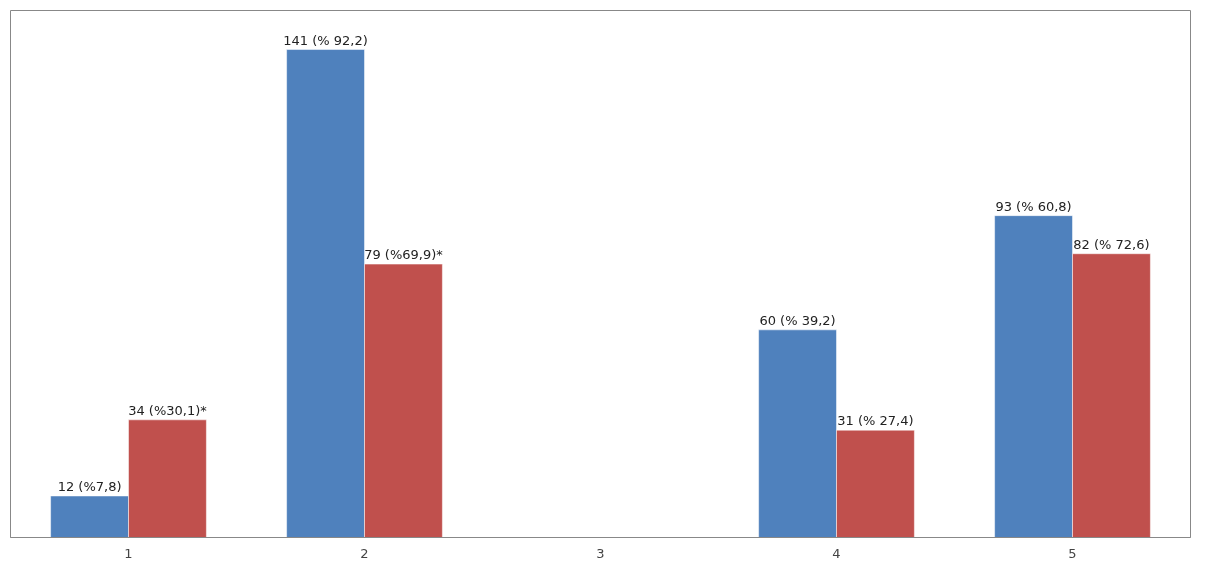 The width and height of the screenshot is (1213, 569). What do you see at coordinates (325, 40) in the screenshot?
I see `data-label: 141 (% 92,2)` at bounding box center [325, 40].